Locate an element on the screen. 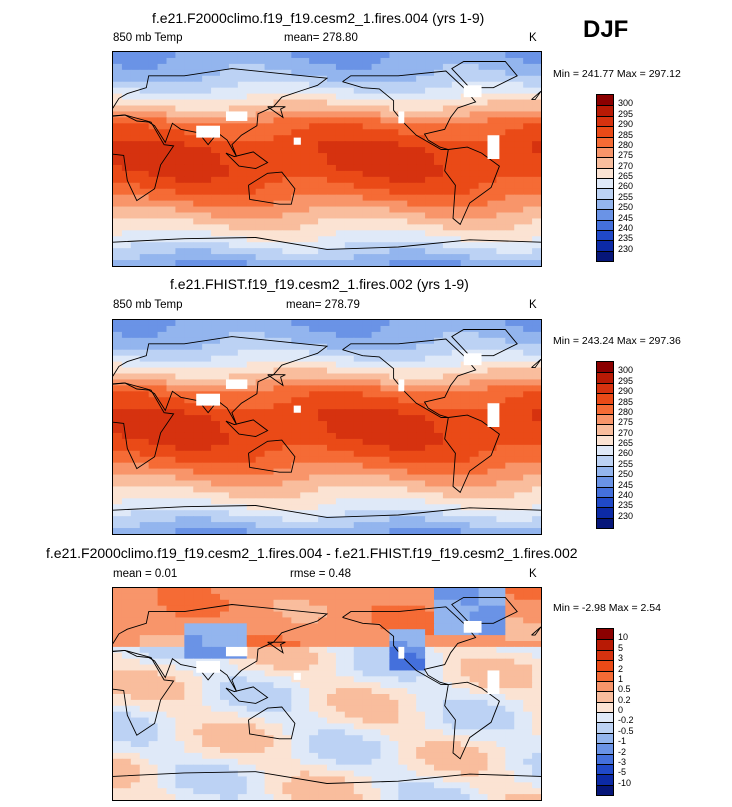 This screenshot has height=807, width=732. colorbar-segment is located at coordinates (605, 255).